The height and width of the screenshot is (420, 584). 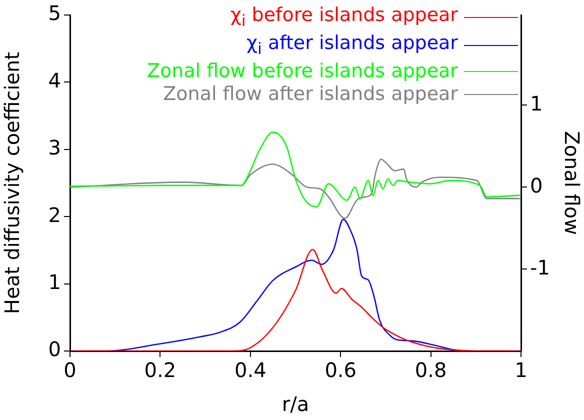 I want to click on x-tick-label: 0, so click(x=70, y=370).